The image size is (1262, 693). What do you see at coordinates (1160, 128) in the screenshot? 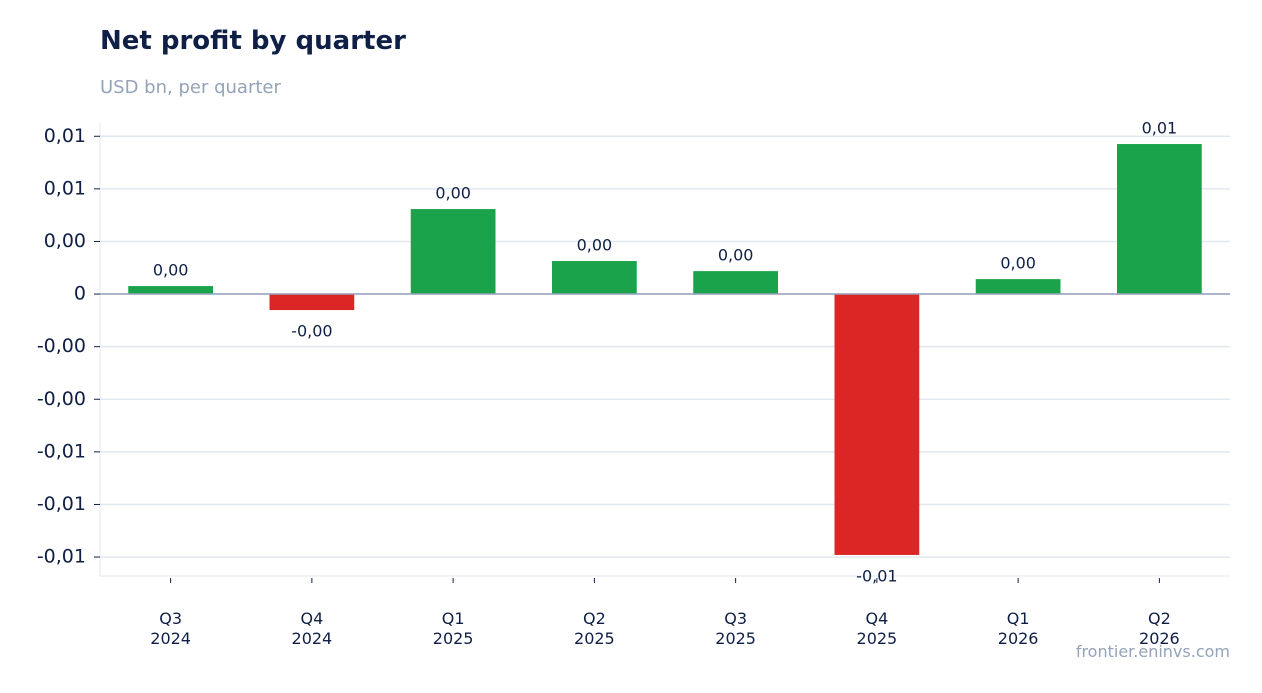
I see `value-label: 0,01` at bounding box center [1160, 128].